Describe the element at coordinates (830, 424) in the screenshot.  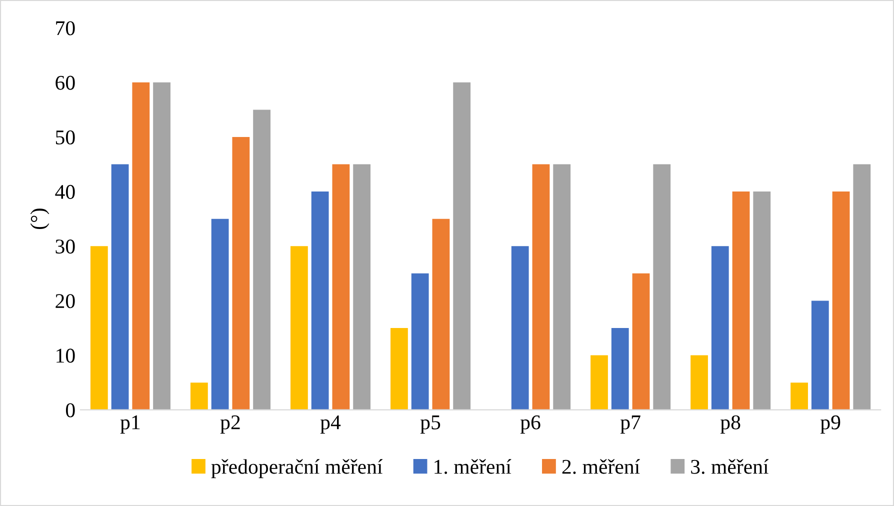
I see `x-tick-label: p9` at that location.